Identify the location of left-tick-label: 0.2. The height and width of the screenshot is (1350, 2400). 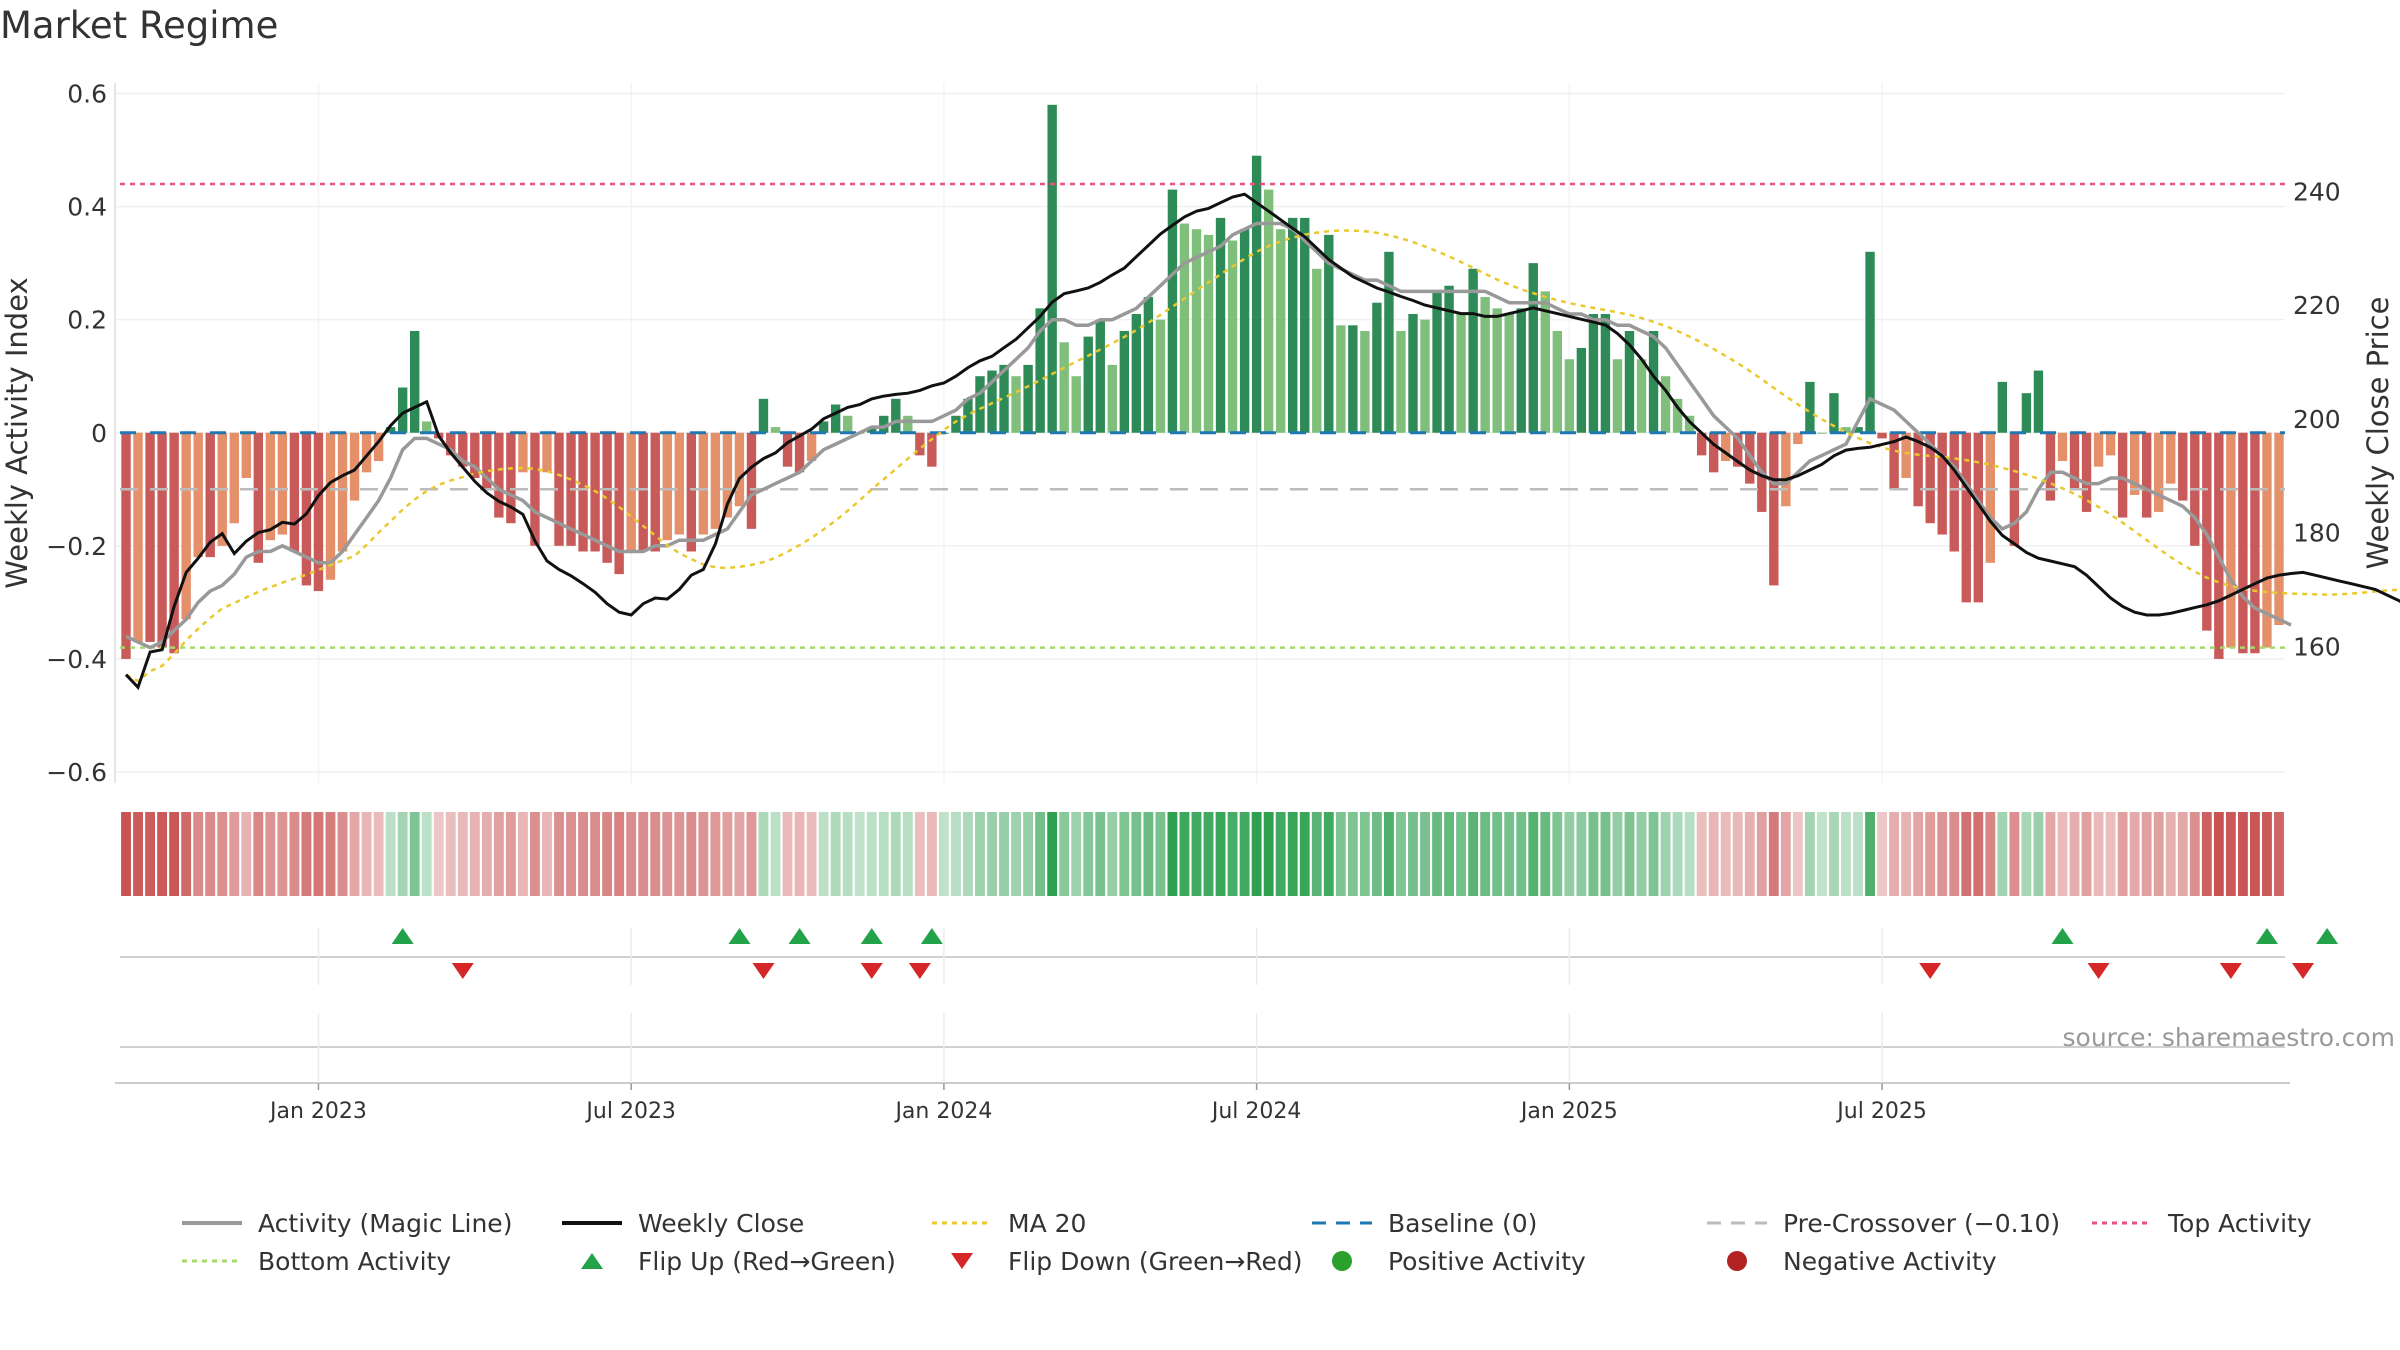
(87, 320).